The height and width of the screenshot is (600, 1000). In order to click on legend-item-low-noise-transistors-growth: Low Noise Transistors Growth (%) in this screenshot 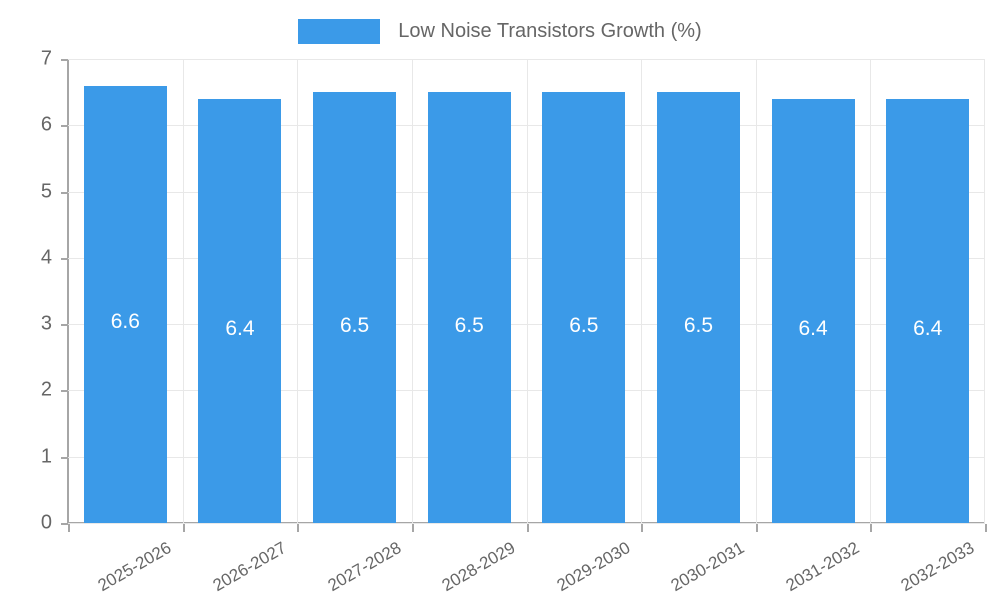, I will do `click(500, 31)`.